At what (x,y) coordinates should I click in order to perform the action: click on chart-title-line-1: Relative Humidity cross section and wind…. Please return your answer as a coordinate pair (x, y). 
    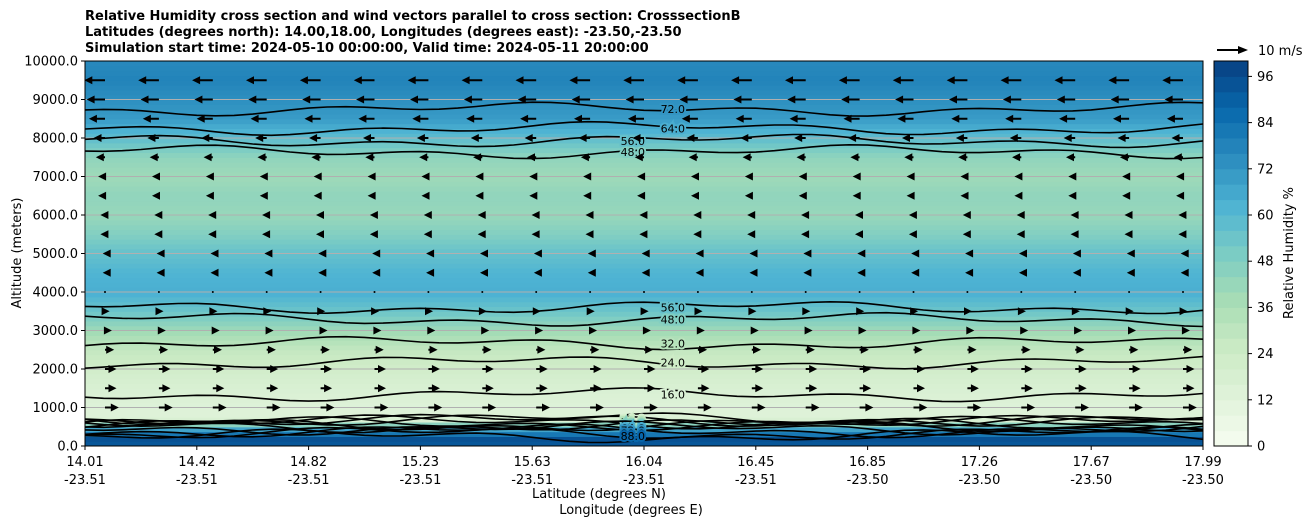
    Looking at the image, I should click on (413, 16).